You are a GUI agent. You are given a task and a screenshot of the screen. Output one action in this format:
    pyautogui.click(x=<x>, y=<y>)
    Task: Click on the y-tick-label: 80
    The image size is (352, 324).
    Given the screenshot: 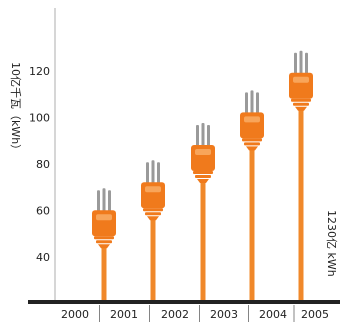 What is the action you would take?
    pyautogui.click(x=43, y=164)
    